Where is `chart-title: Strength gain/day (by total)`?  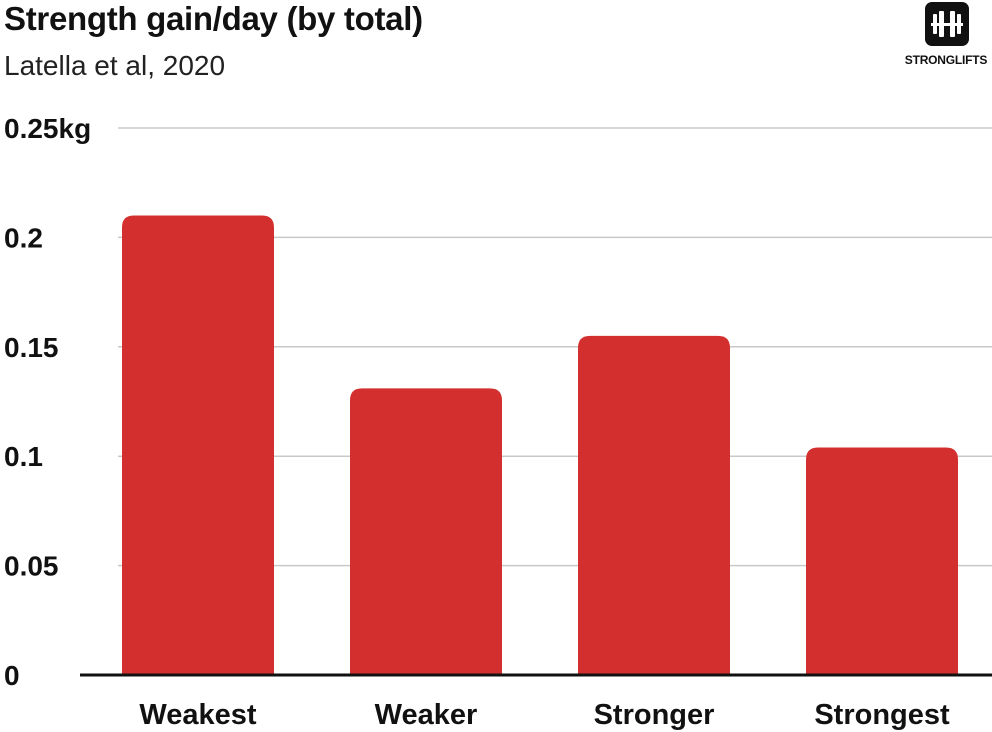 chart-title: Strength gain/day (by total) is located at coordinates (213, 18).